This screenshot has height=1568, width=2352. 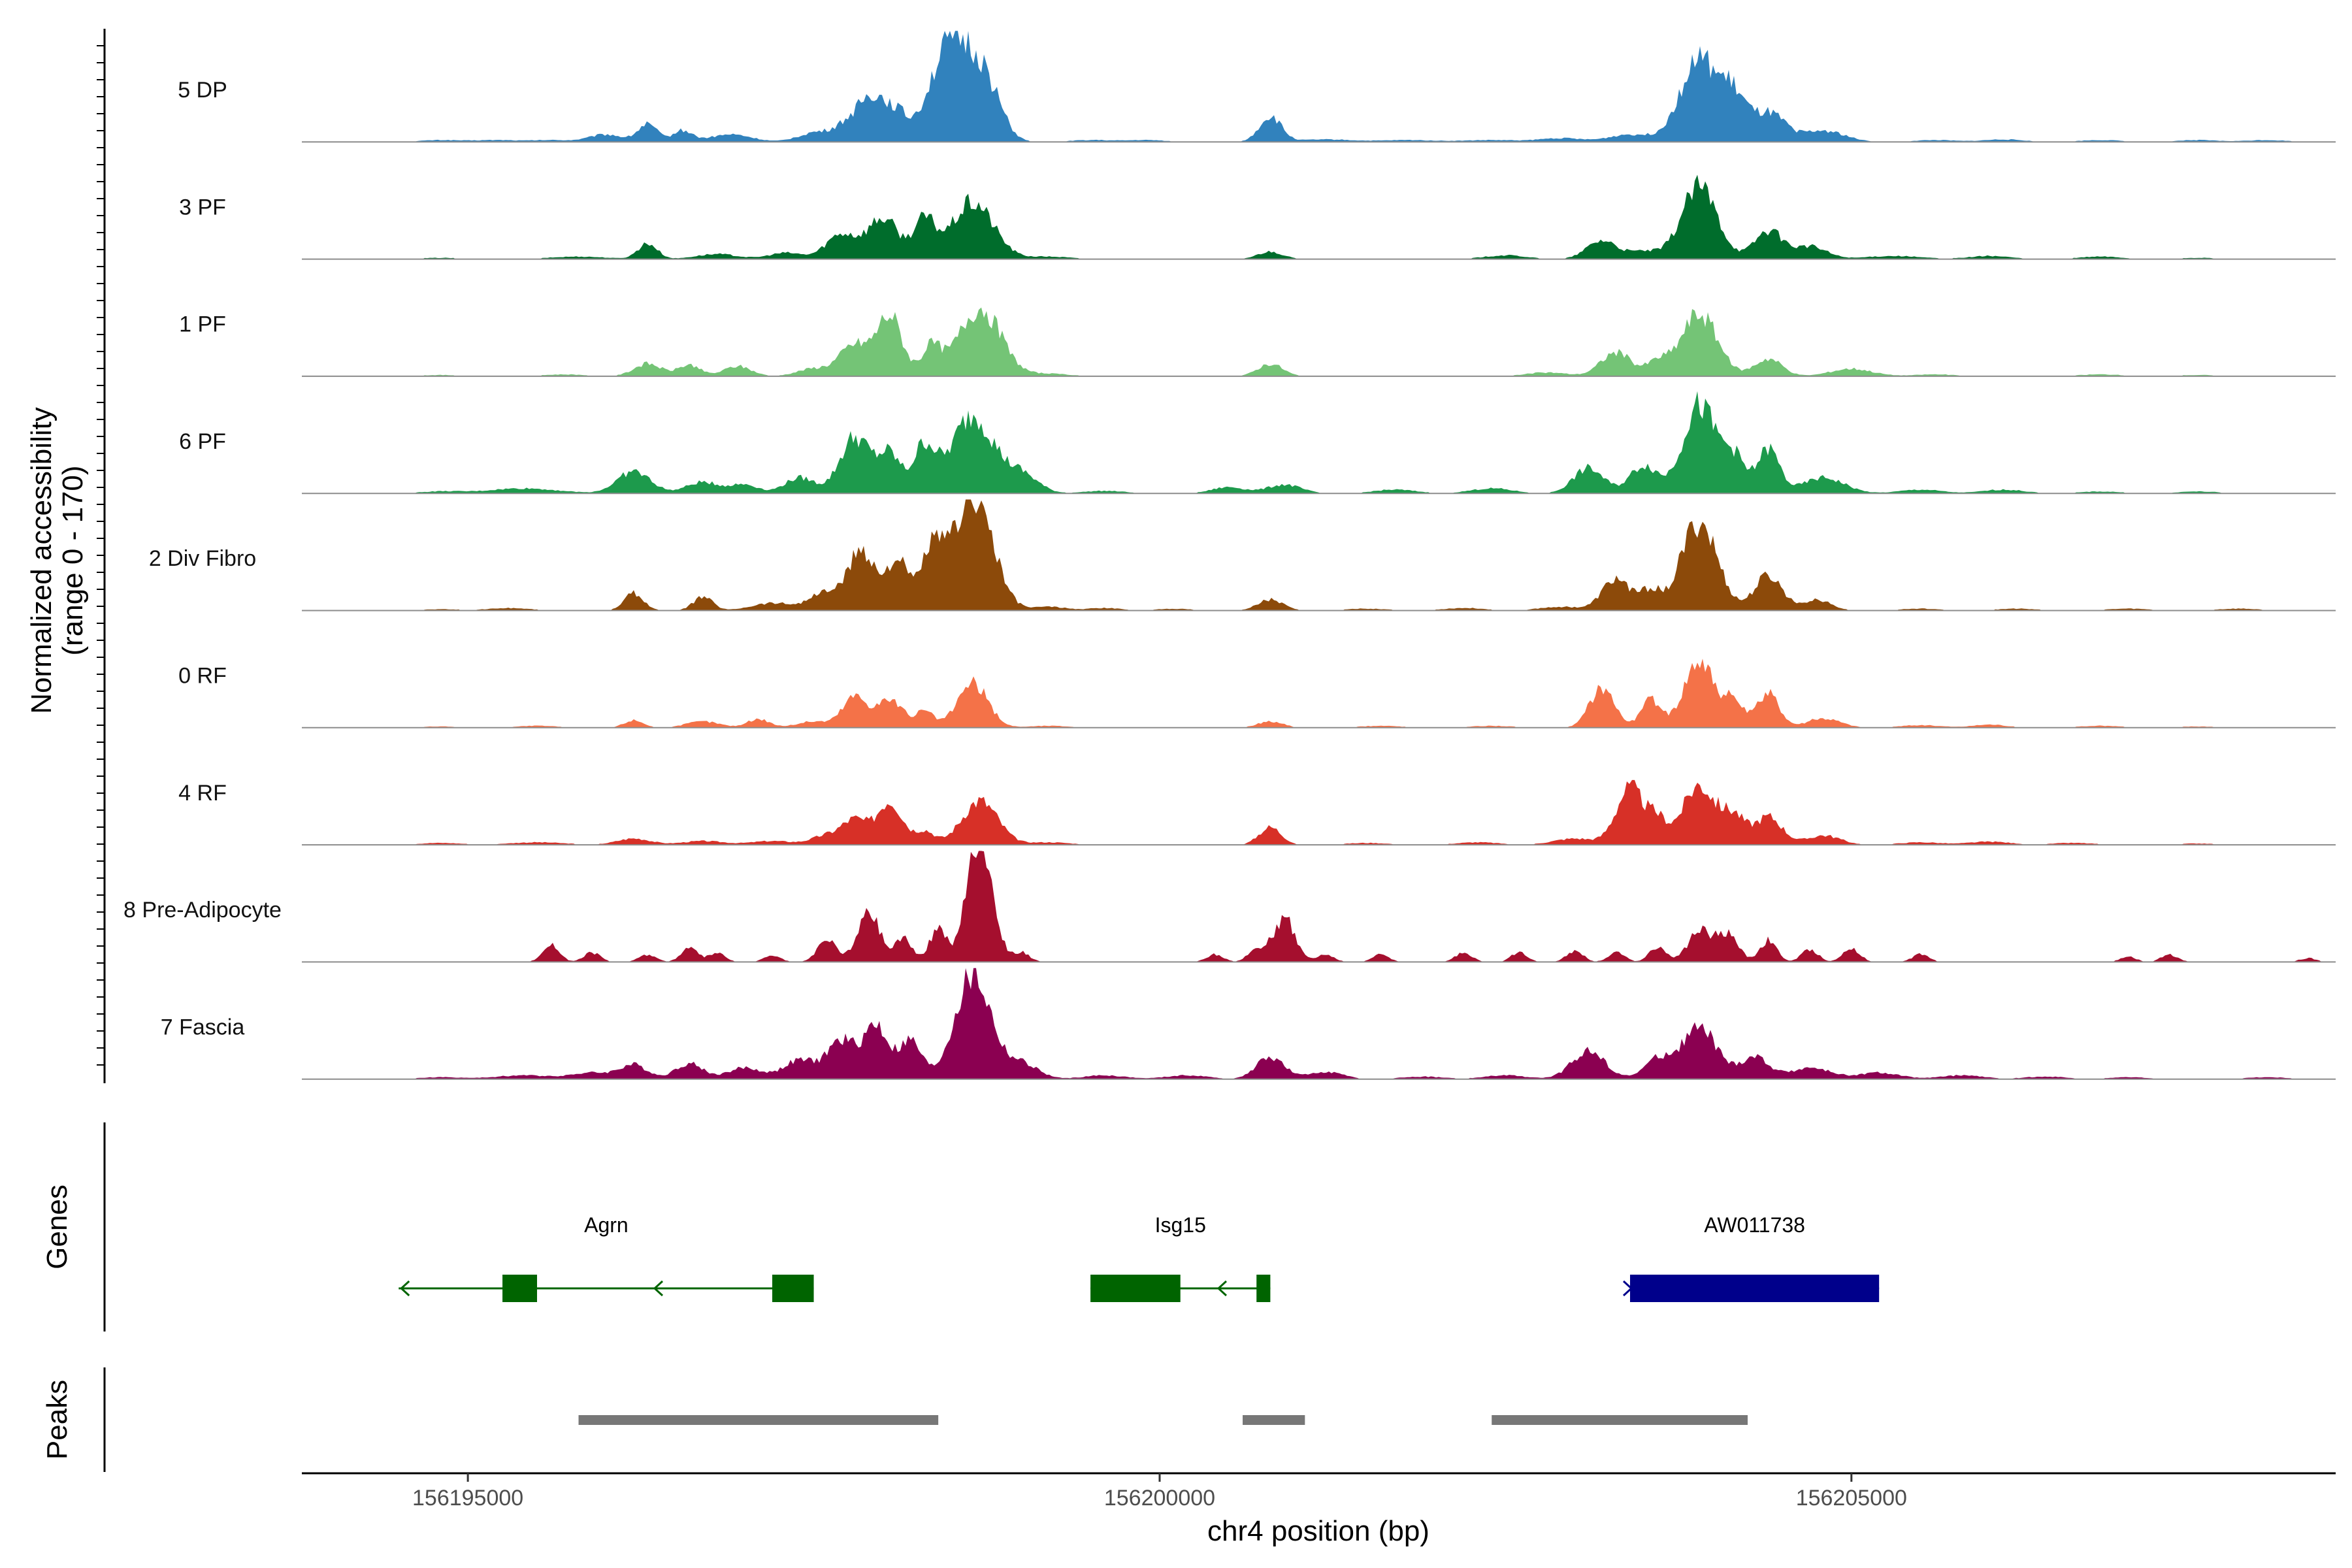 I want to click on gene-isg15: Isg15, so click(x=1180, y=1257).